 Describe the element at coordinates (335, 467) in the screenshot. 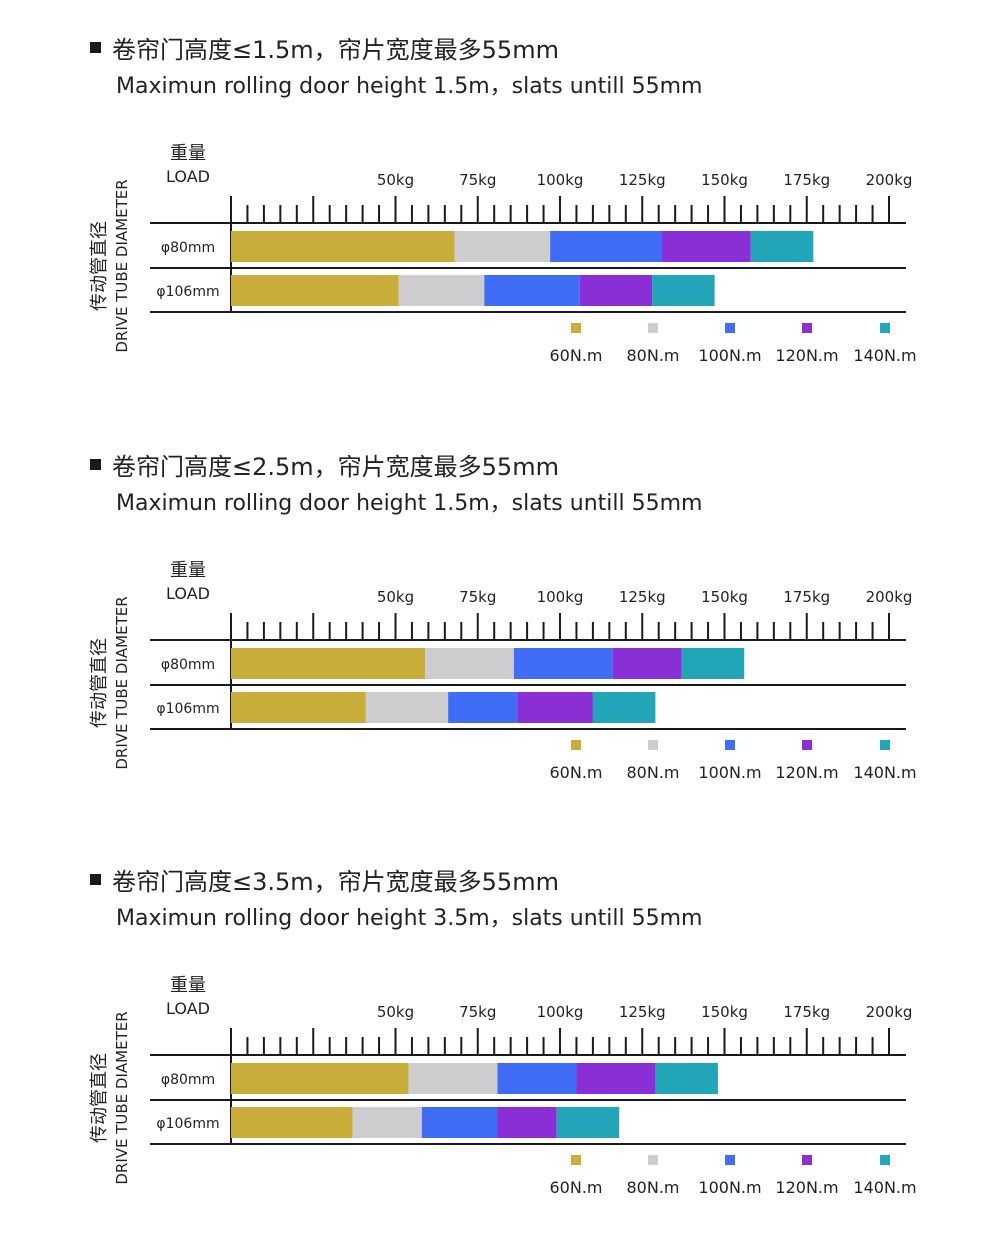

I see `section-title-cn: 卷帘门高度≤2.5m，帘片宽度最多55mm` at that location.